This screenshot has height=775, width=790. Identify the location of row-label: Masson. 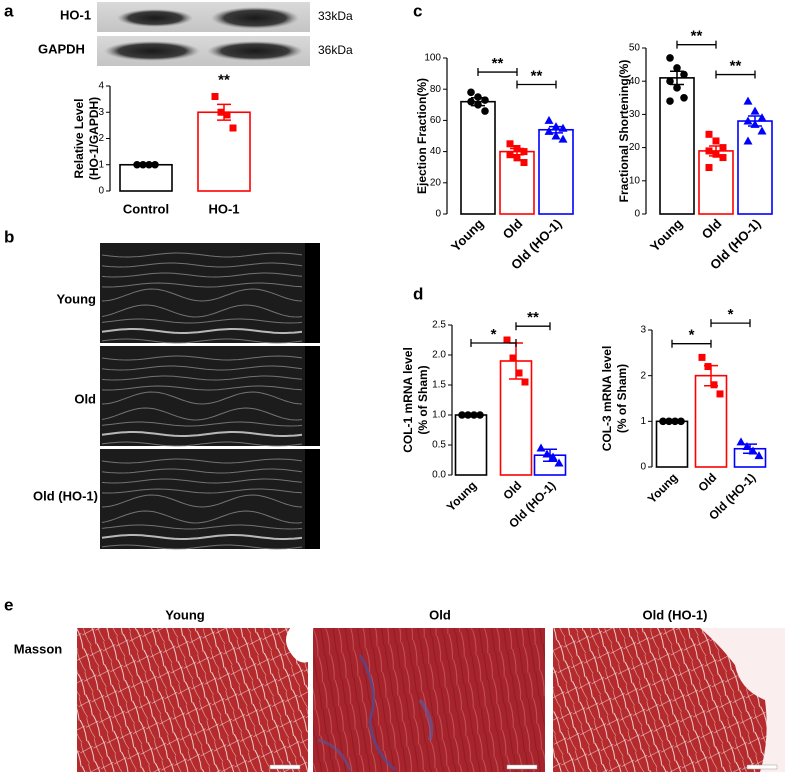
(38, 648).